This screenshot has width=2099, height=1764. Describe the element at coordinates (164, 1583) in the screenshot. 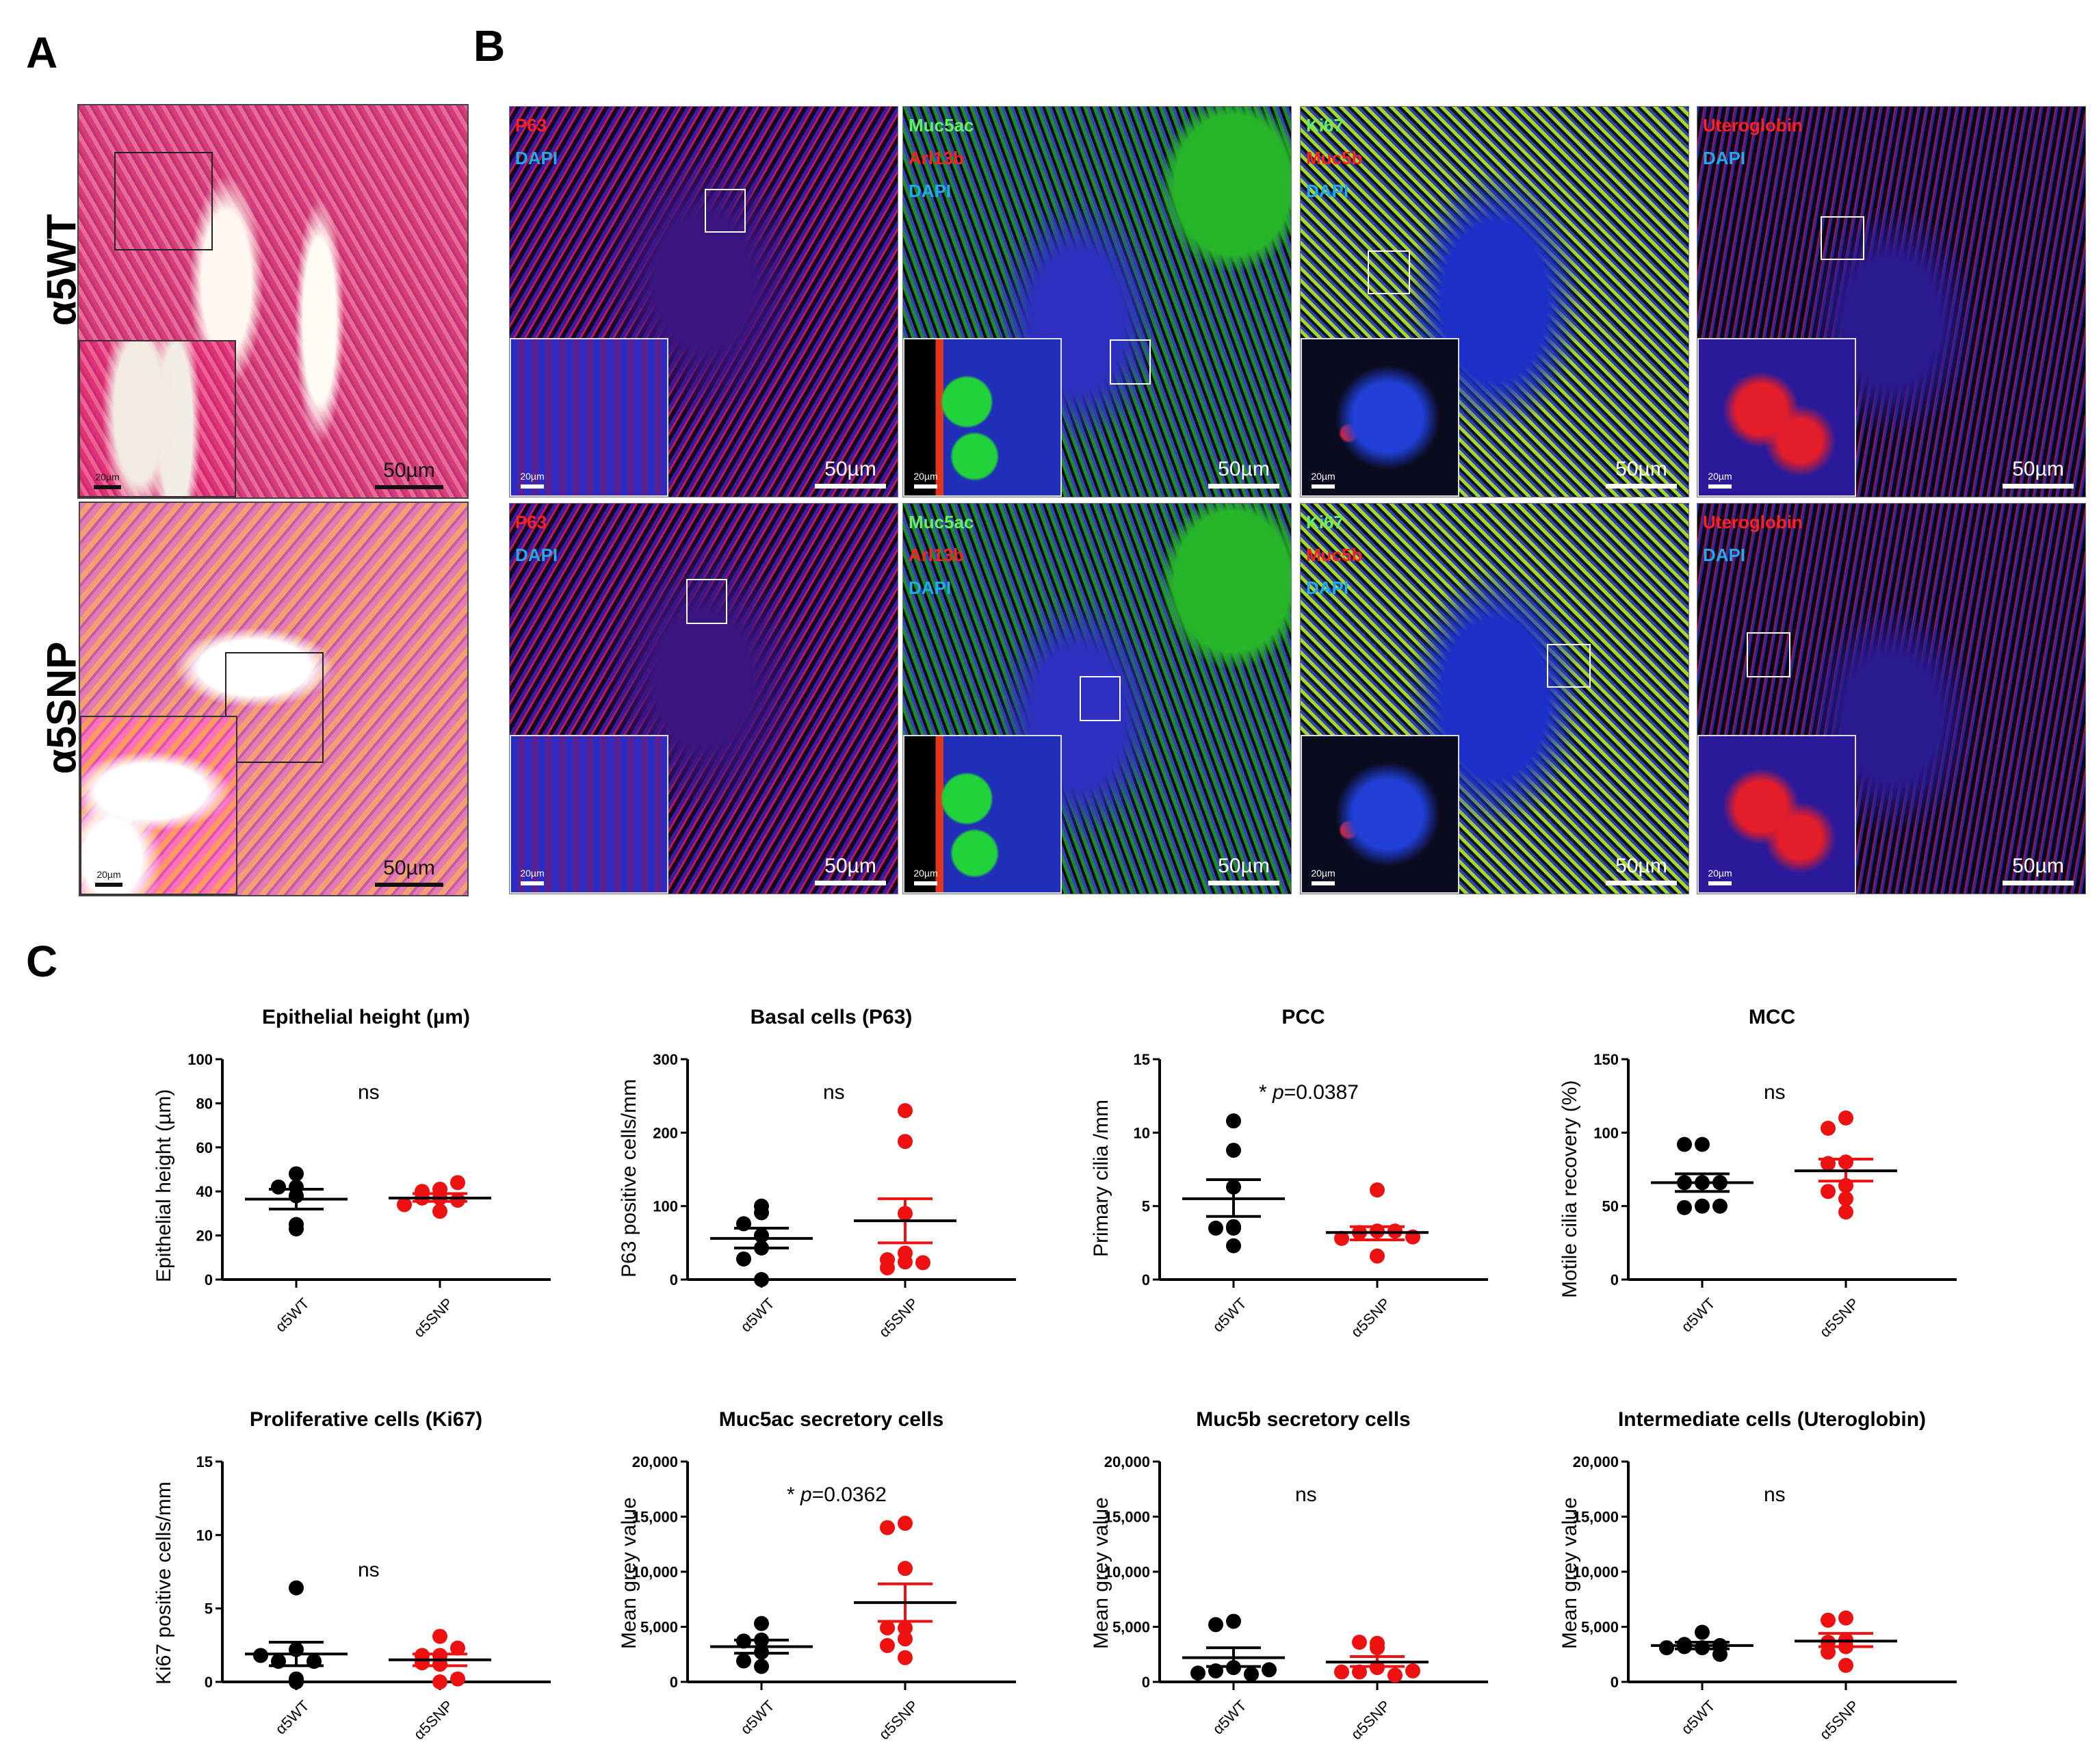

I see `y-axis-label: Ki67 positive cells/mm` at that location.